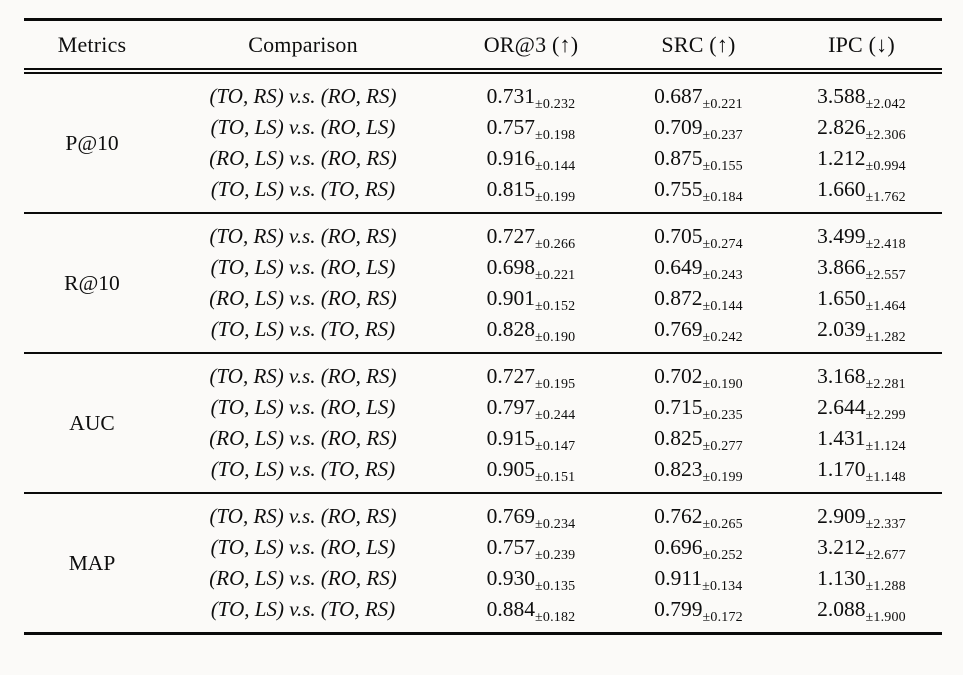 The height and width of the screenshot is (675, 963). Describe the element at coordinates (722, 586) in the screenshot. I see `src-std: ±0.134` at that location.